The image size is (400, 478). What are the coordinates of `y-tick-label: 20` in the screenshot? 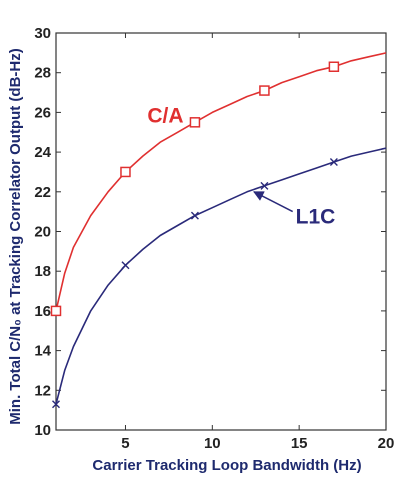 It's located at (42, 232).